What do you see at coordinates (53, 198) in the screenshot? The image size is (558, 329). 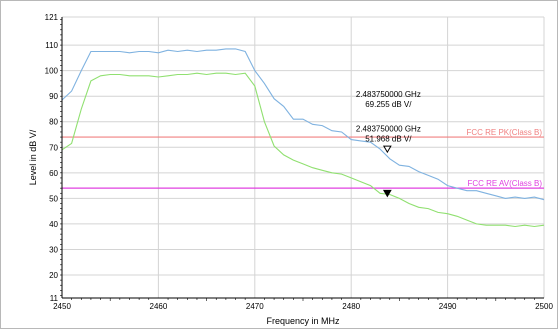 I see `y-tick-label: 50` at bounding box center [53, 198].